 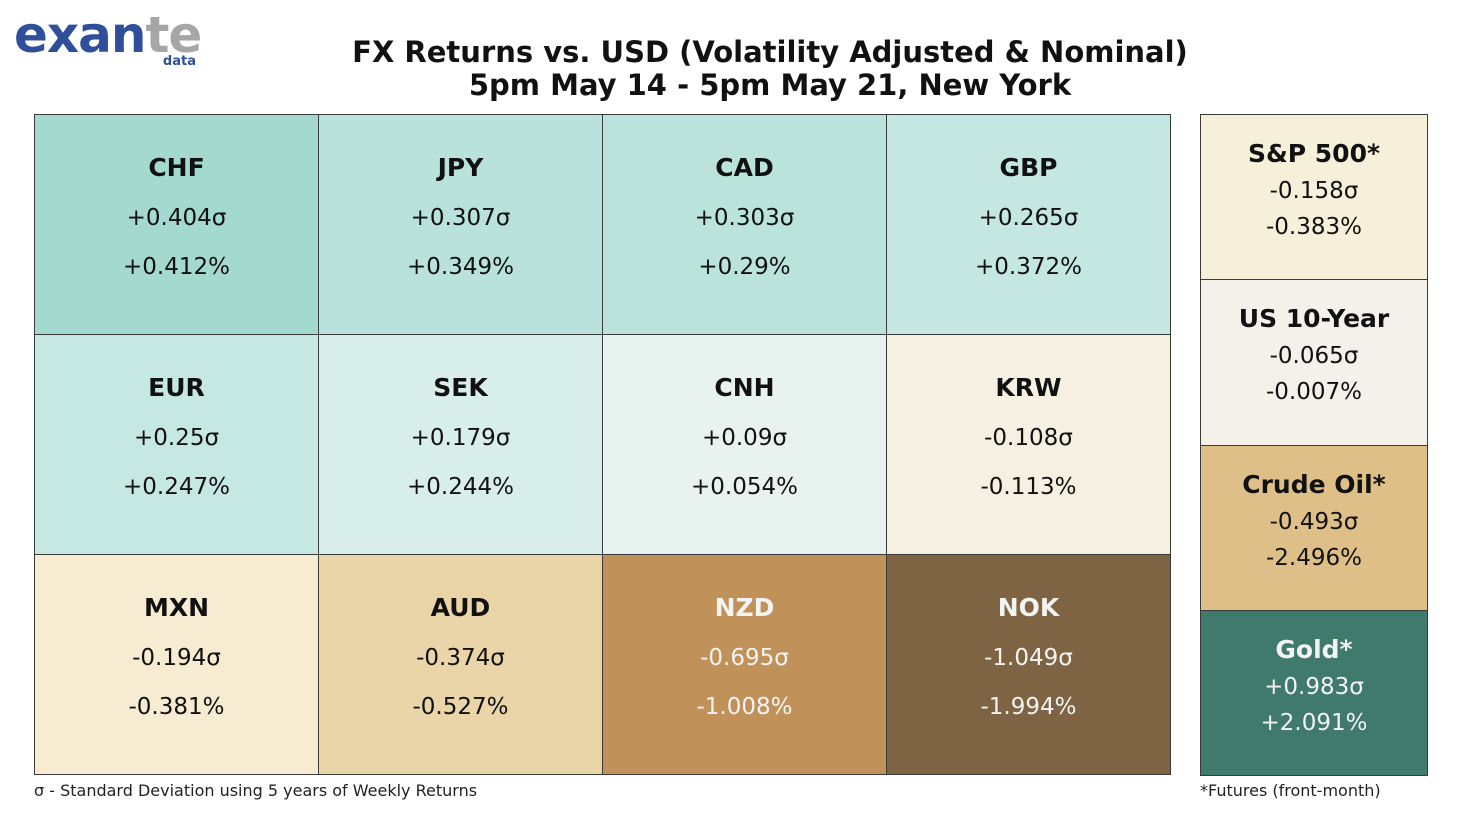 What do you see at coordinates (176, 607) in the screenshot?
I see `asset-name: MXN` at bounding box center [176, 607].